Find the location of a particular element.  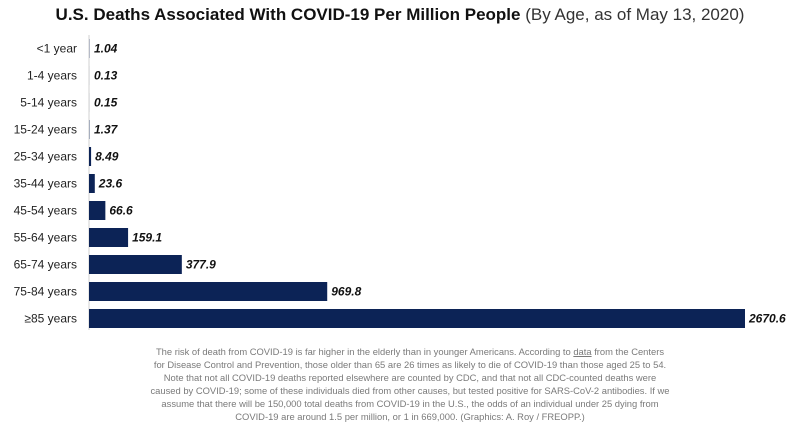

value-label: 66.6 is located at coordinates (121, 211).